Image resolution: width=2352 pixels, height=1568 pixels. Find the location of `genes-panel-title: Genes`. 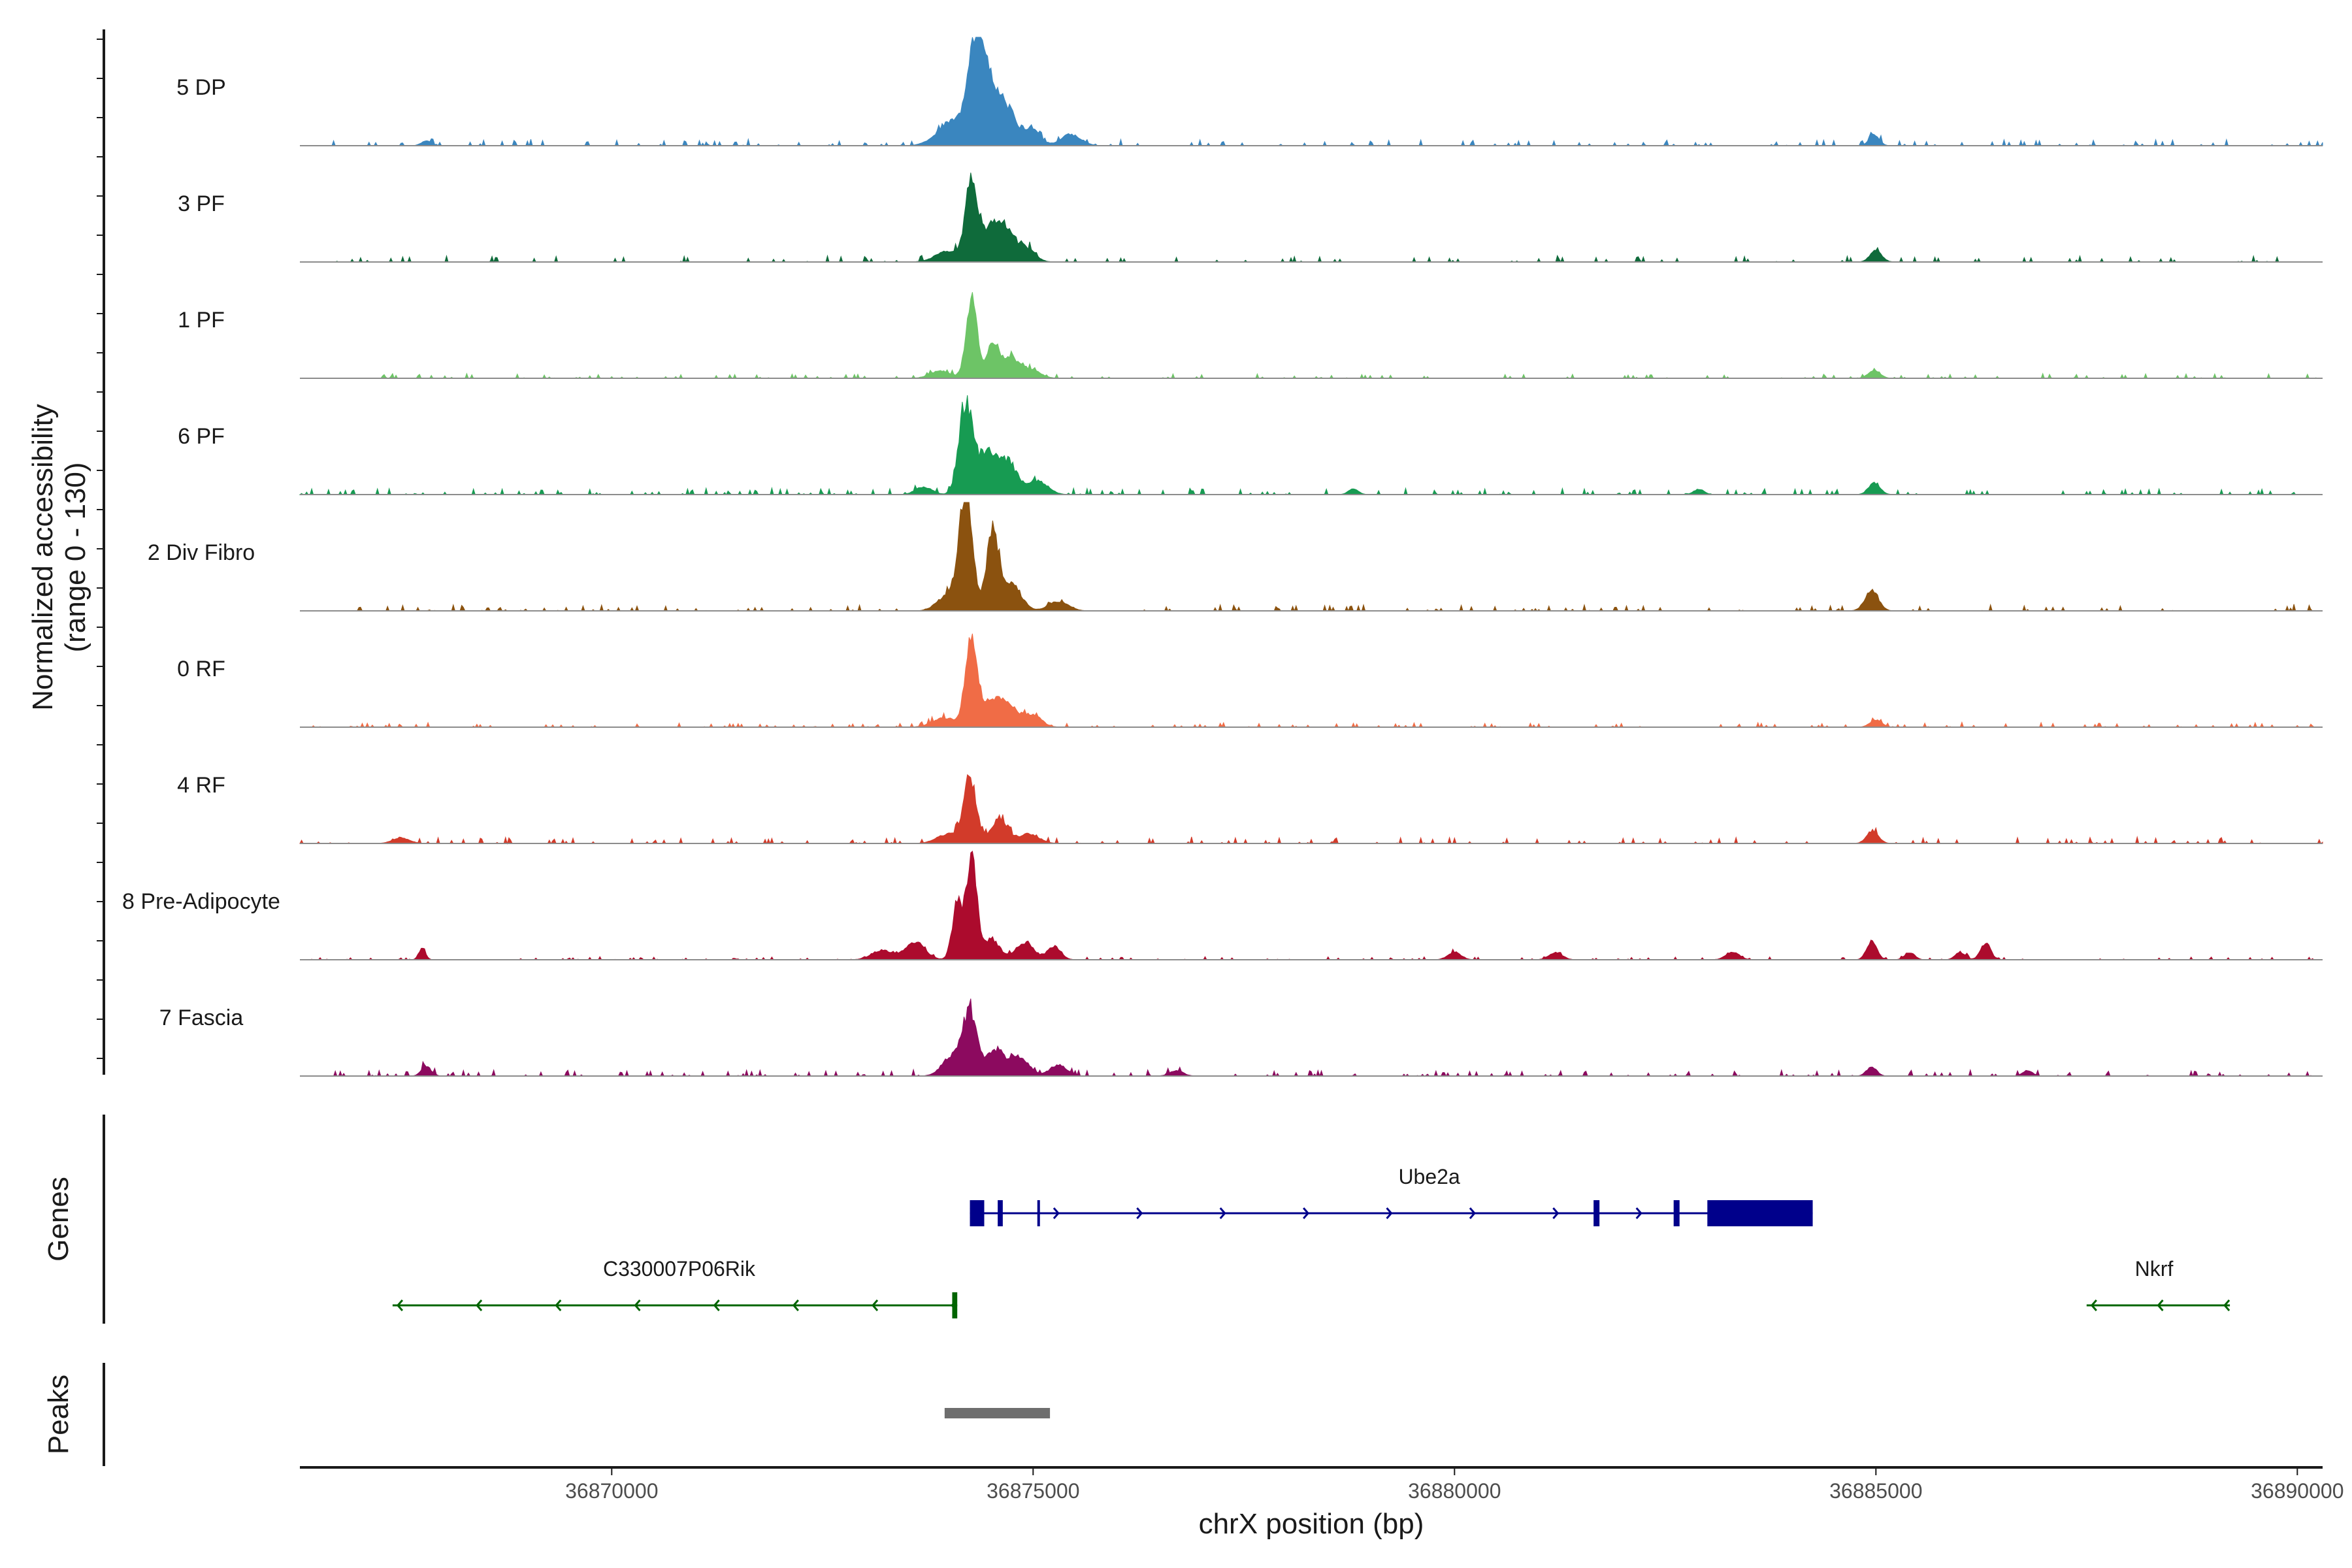

genes-panel-title: Genes is located at coordinates (58, 1219).